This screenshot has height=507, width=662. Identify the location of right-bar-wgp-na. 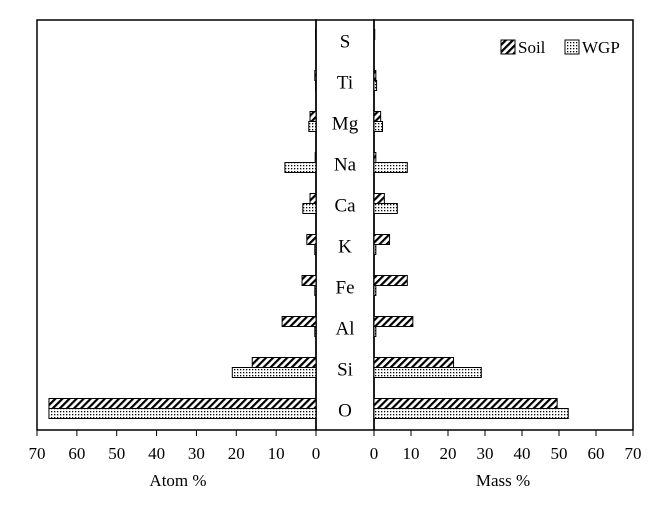
(390, 168).